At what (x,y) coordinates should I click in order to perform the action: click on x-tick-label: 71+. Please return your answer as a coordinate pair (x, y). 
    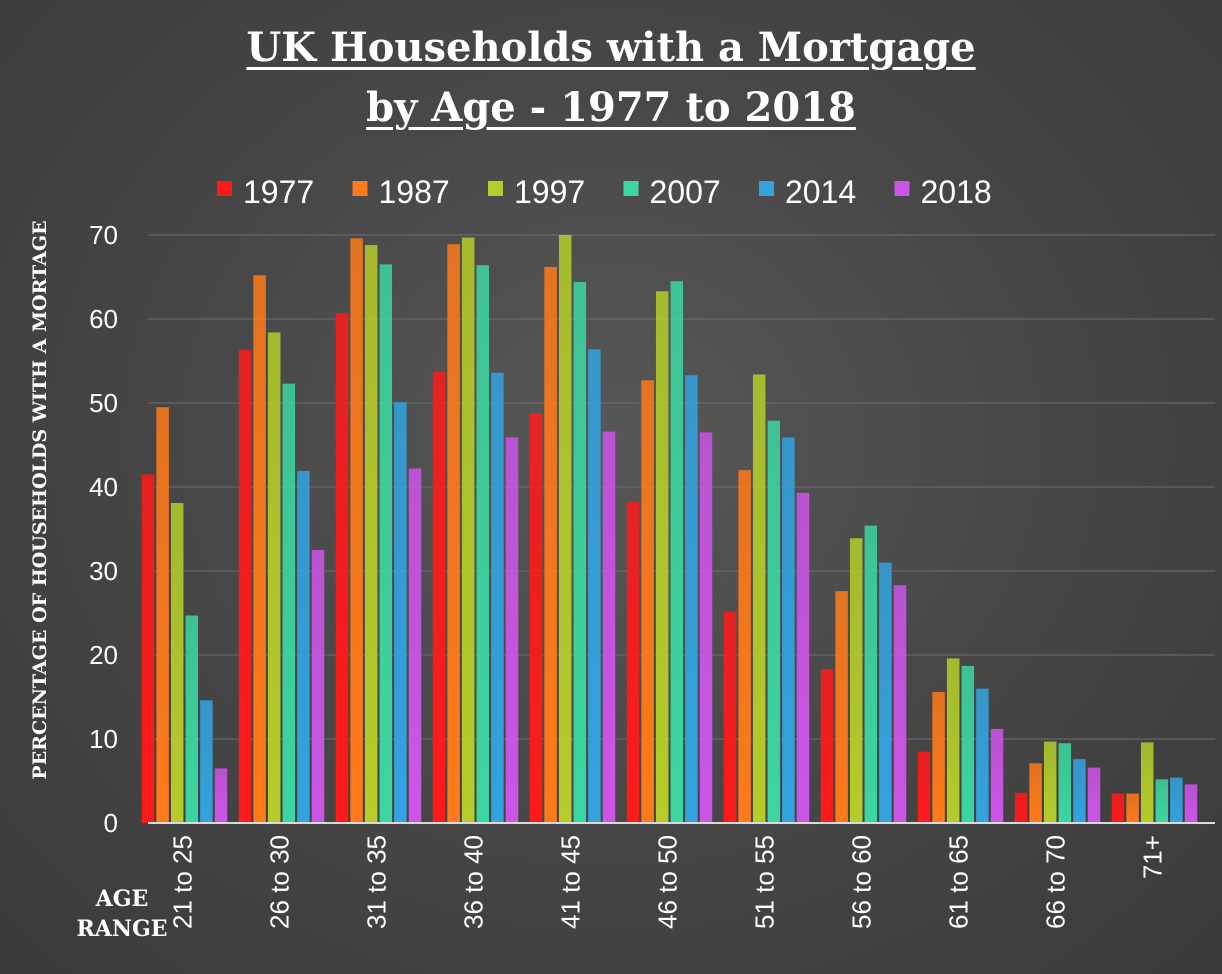
    Looking at the image, I should click on (1153, 857).